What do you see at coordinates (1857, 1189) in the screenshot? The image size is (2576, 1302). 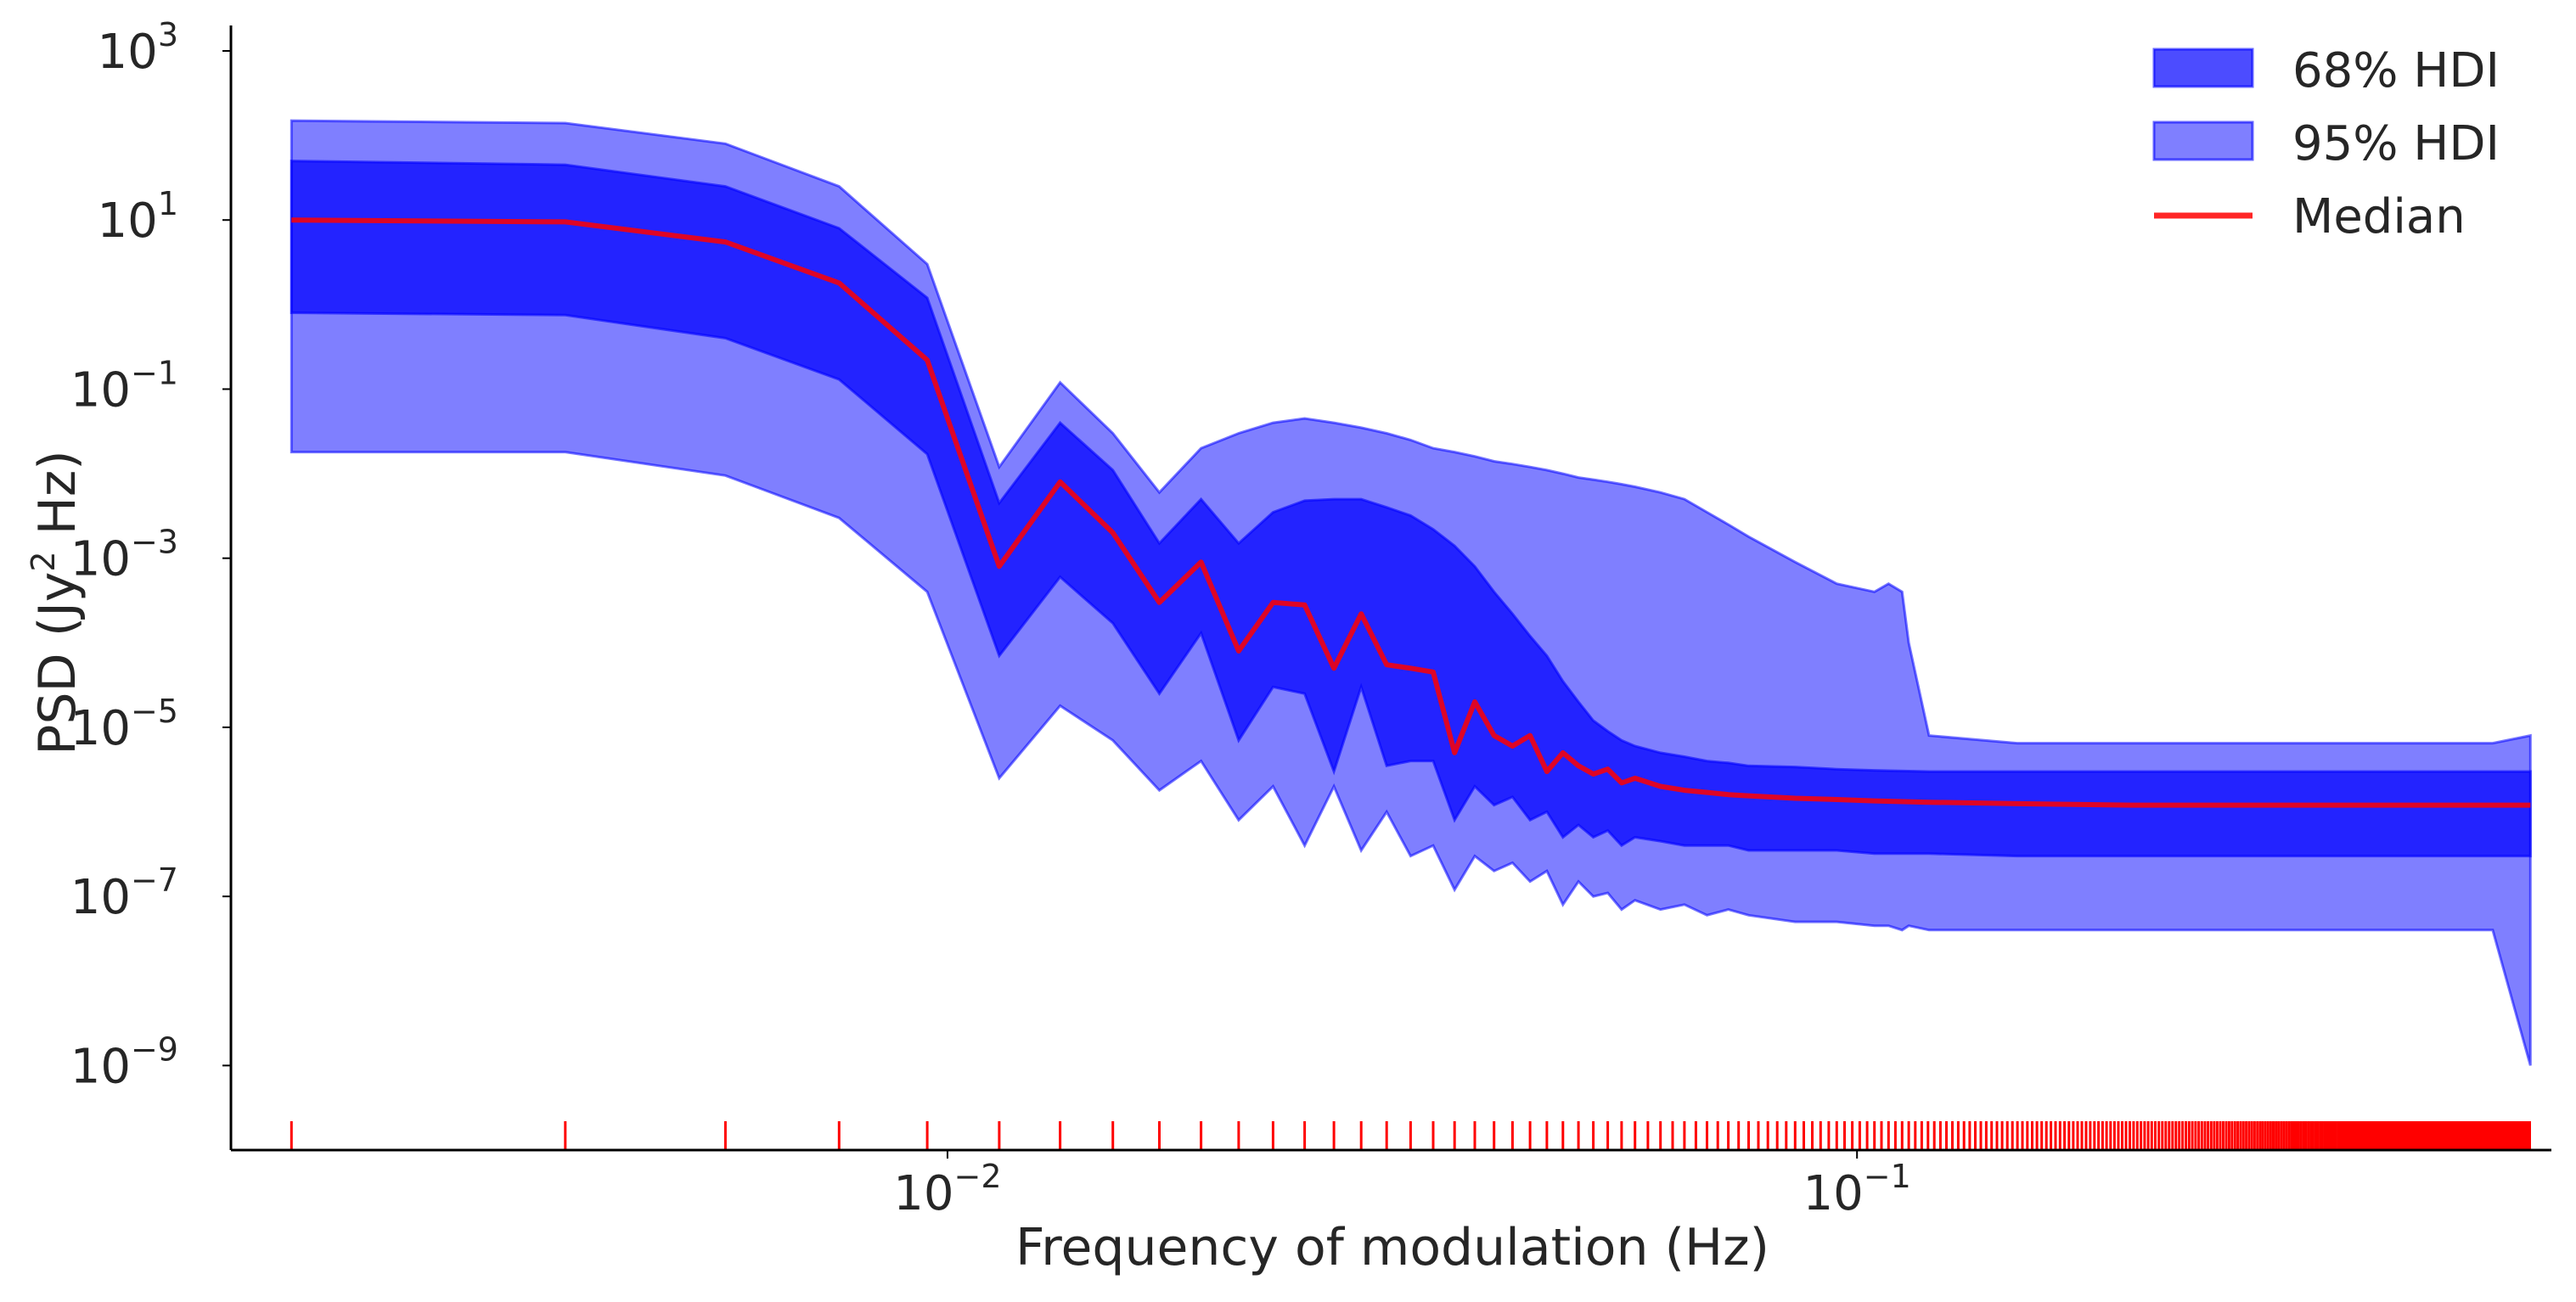 I see `x-tick-label: 10⁻¹` at bounding box center [1857, 1189].